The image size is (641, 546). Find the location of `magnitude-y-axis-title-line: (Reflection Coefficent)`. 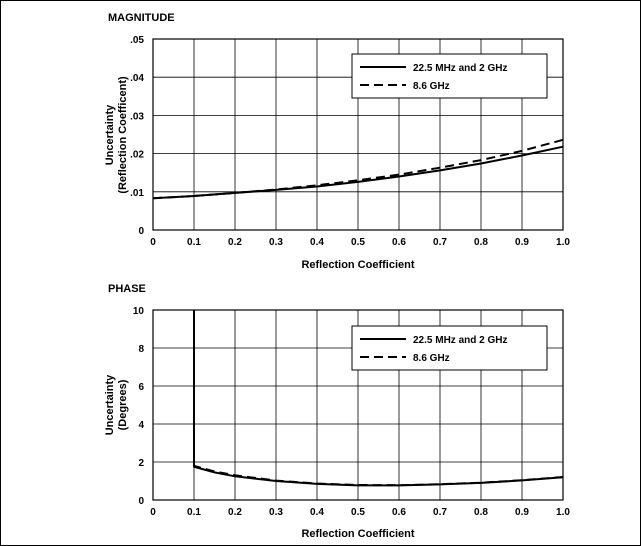

magnitude-y-axis-title-line: (Reflection Coefficent) is located at coordinates (123, 135).